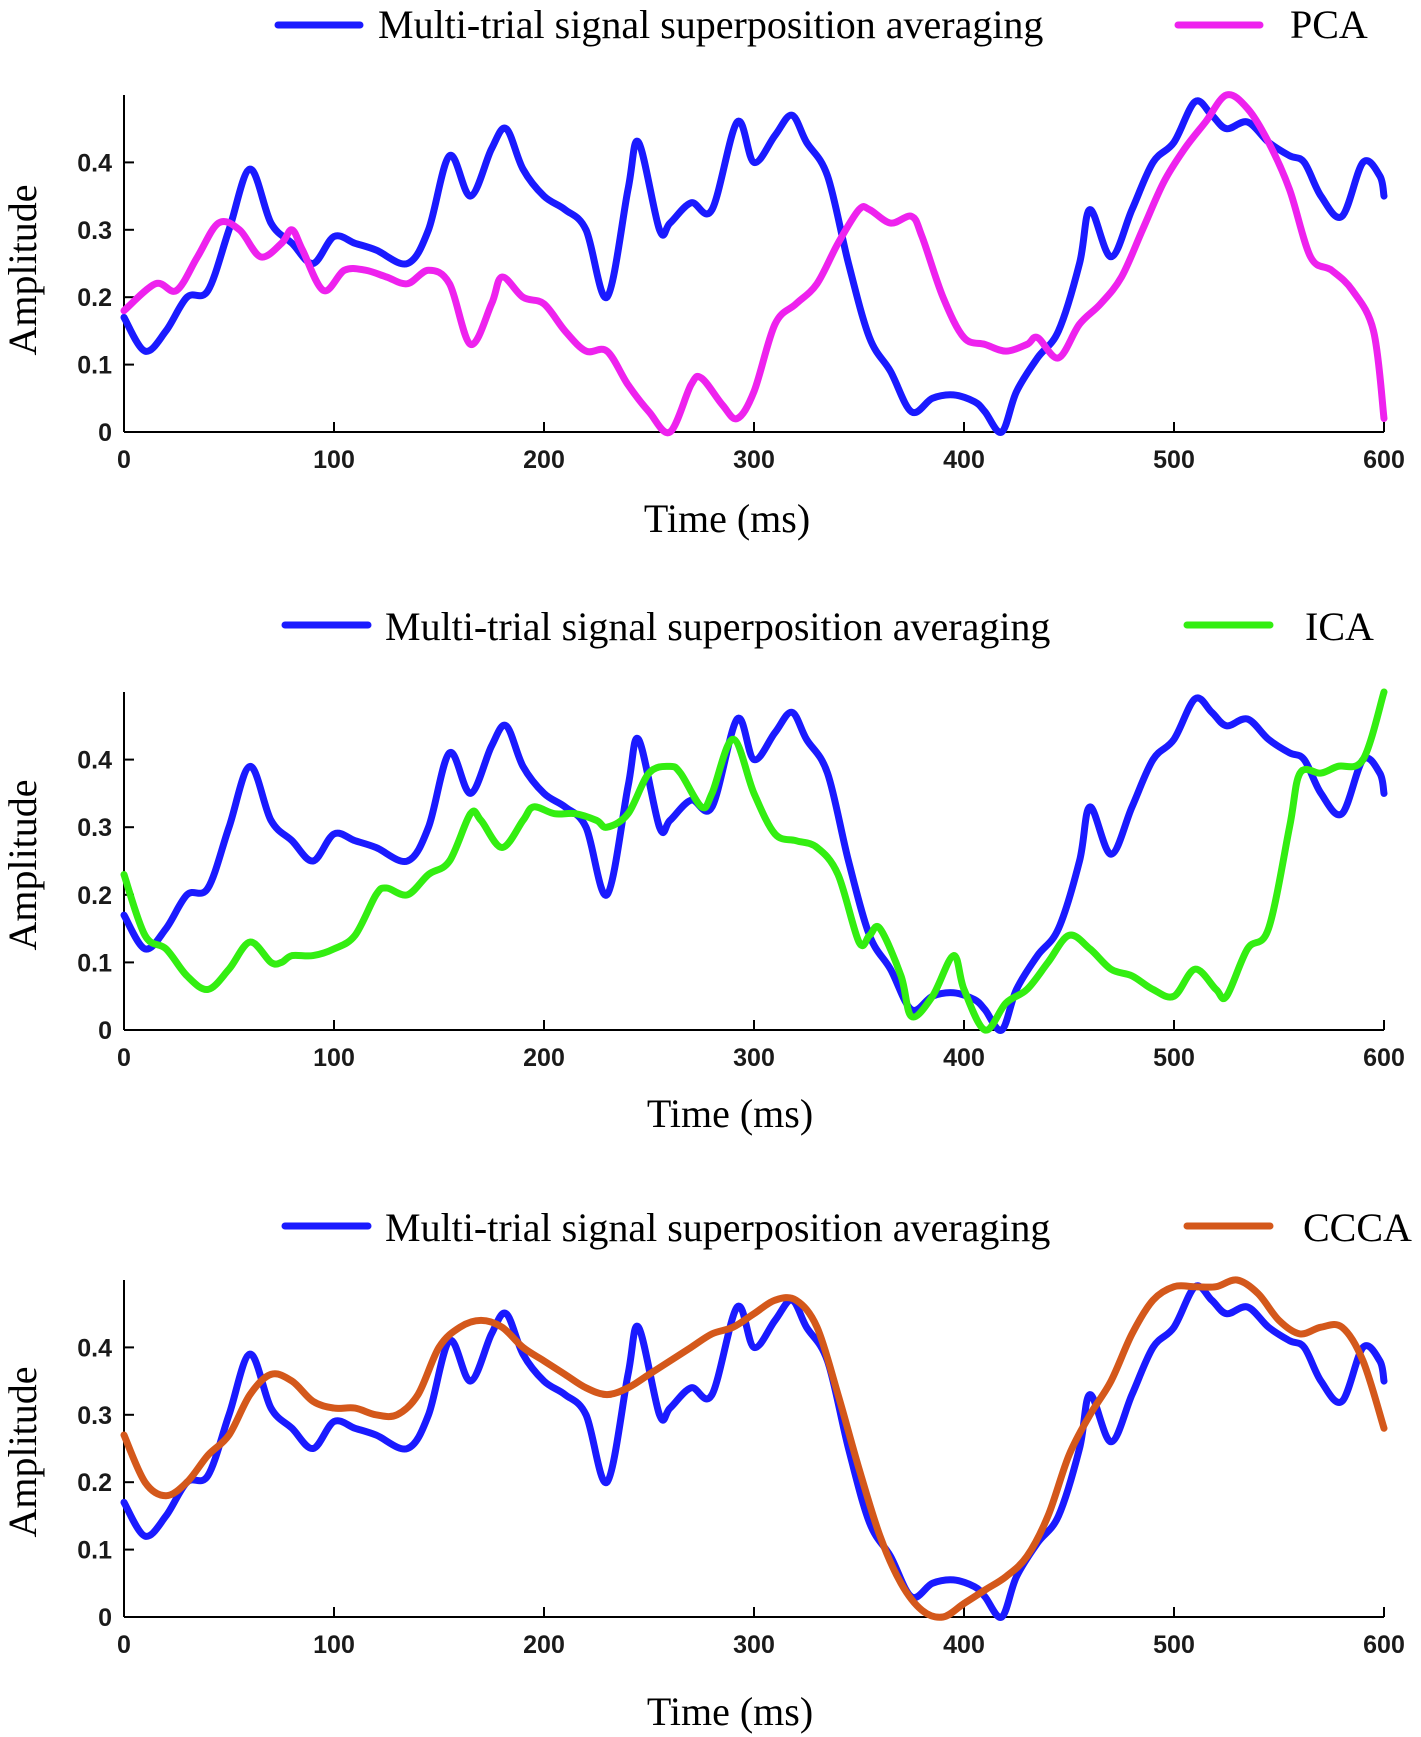 The width and height of the screenshot is (1421, 1737). What do you see at coordinates (1339, 626) in the screenshot?
I see `legend-label-ica: ICA` at bounding box center [1339, 626].